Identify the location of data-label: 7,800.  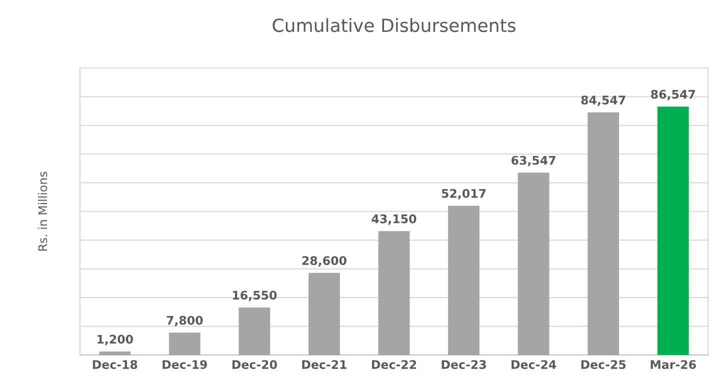
(184, 321).